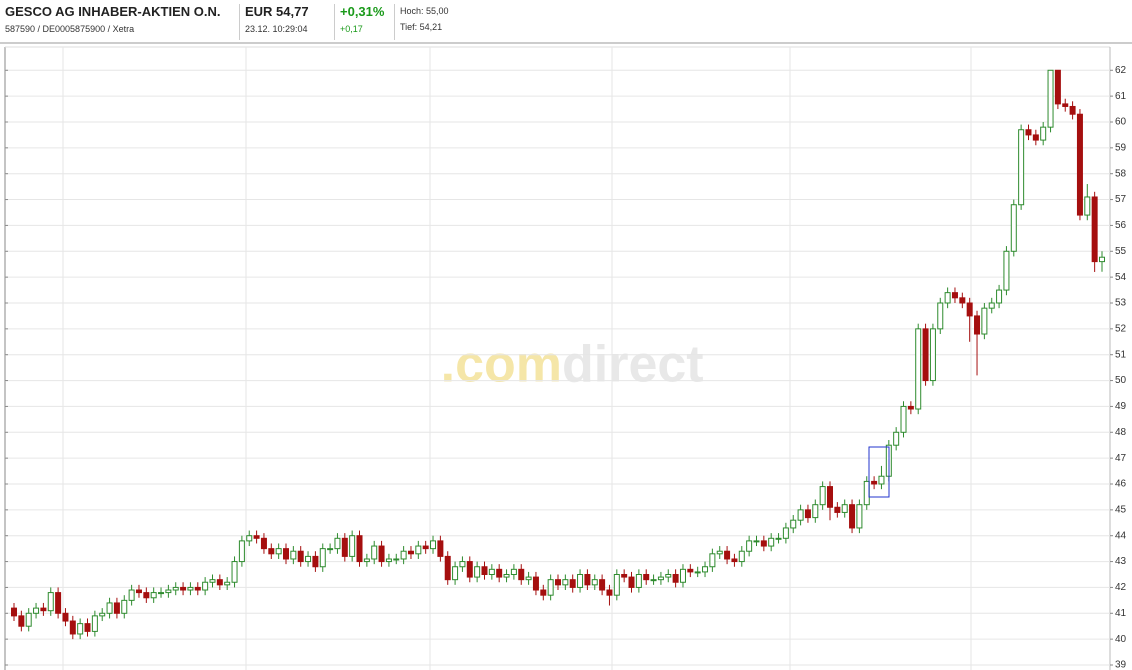 The height and width of the screenshot is (670, 1132). I want to click on change-pct: +0,31%, so click(362, 11).